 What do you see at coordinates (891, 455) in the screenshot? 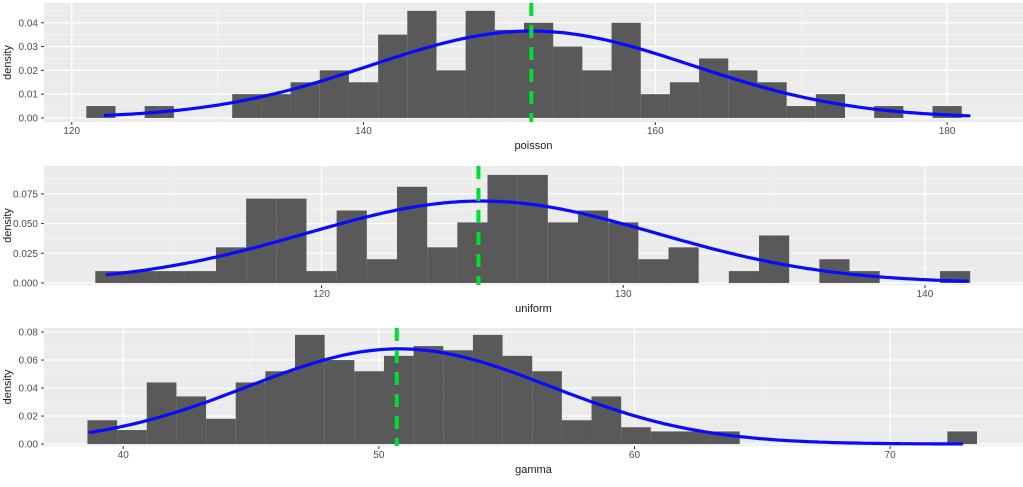
I see `x-tick-label: 70` at bounding box center [891, 455].